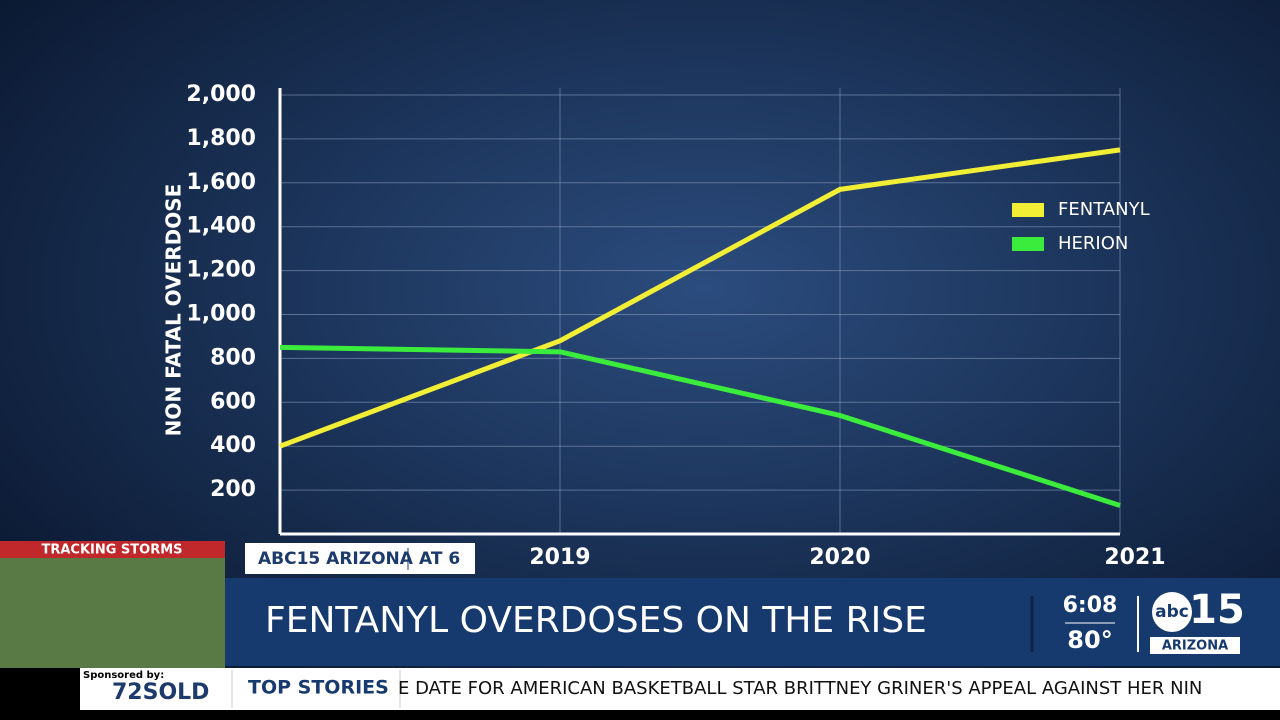 Image resolution: width=1280 pixels, height=720 pixels. I want to click on station-tag, so click(360, 558).